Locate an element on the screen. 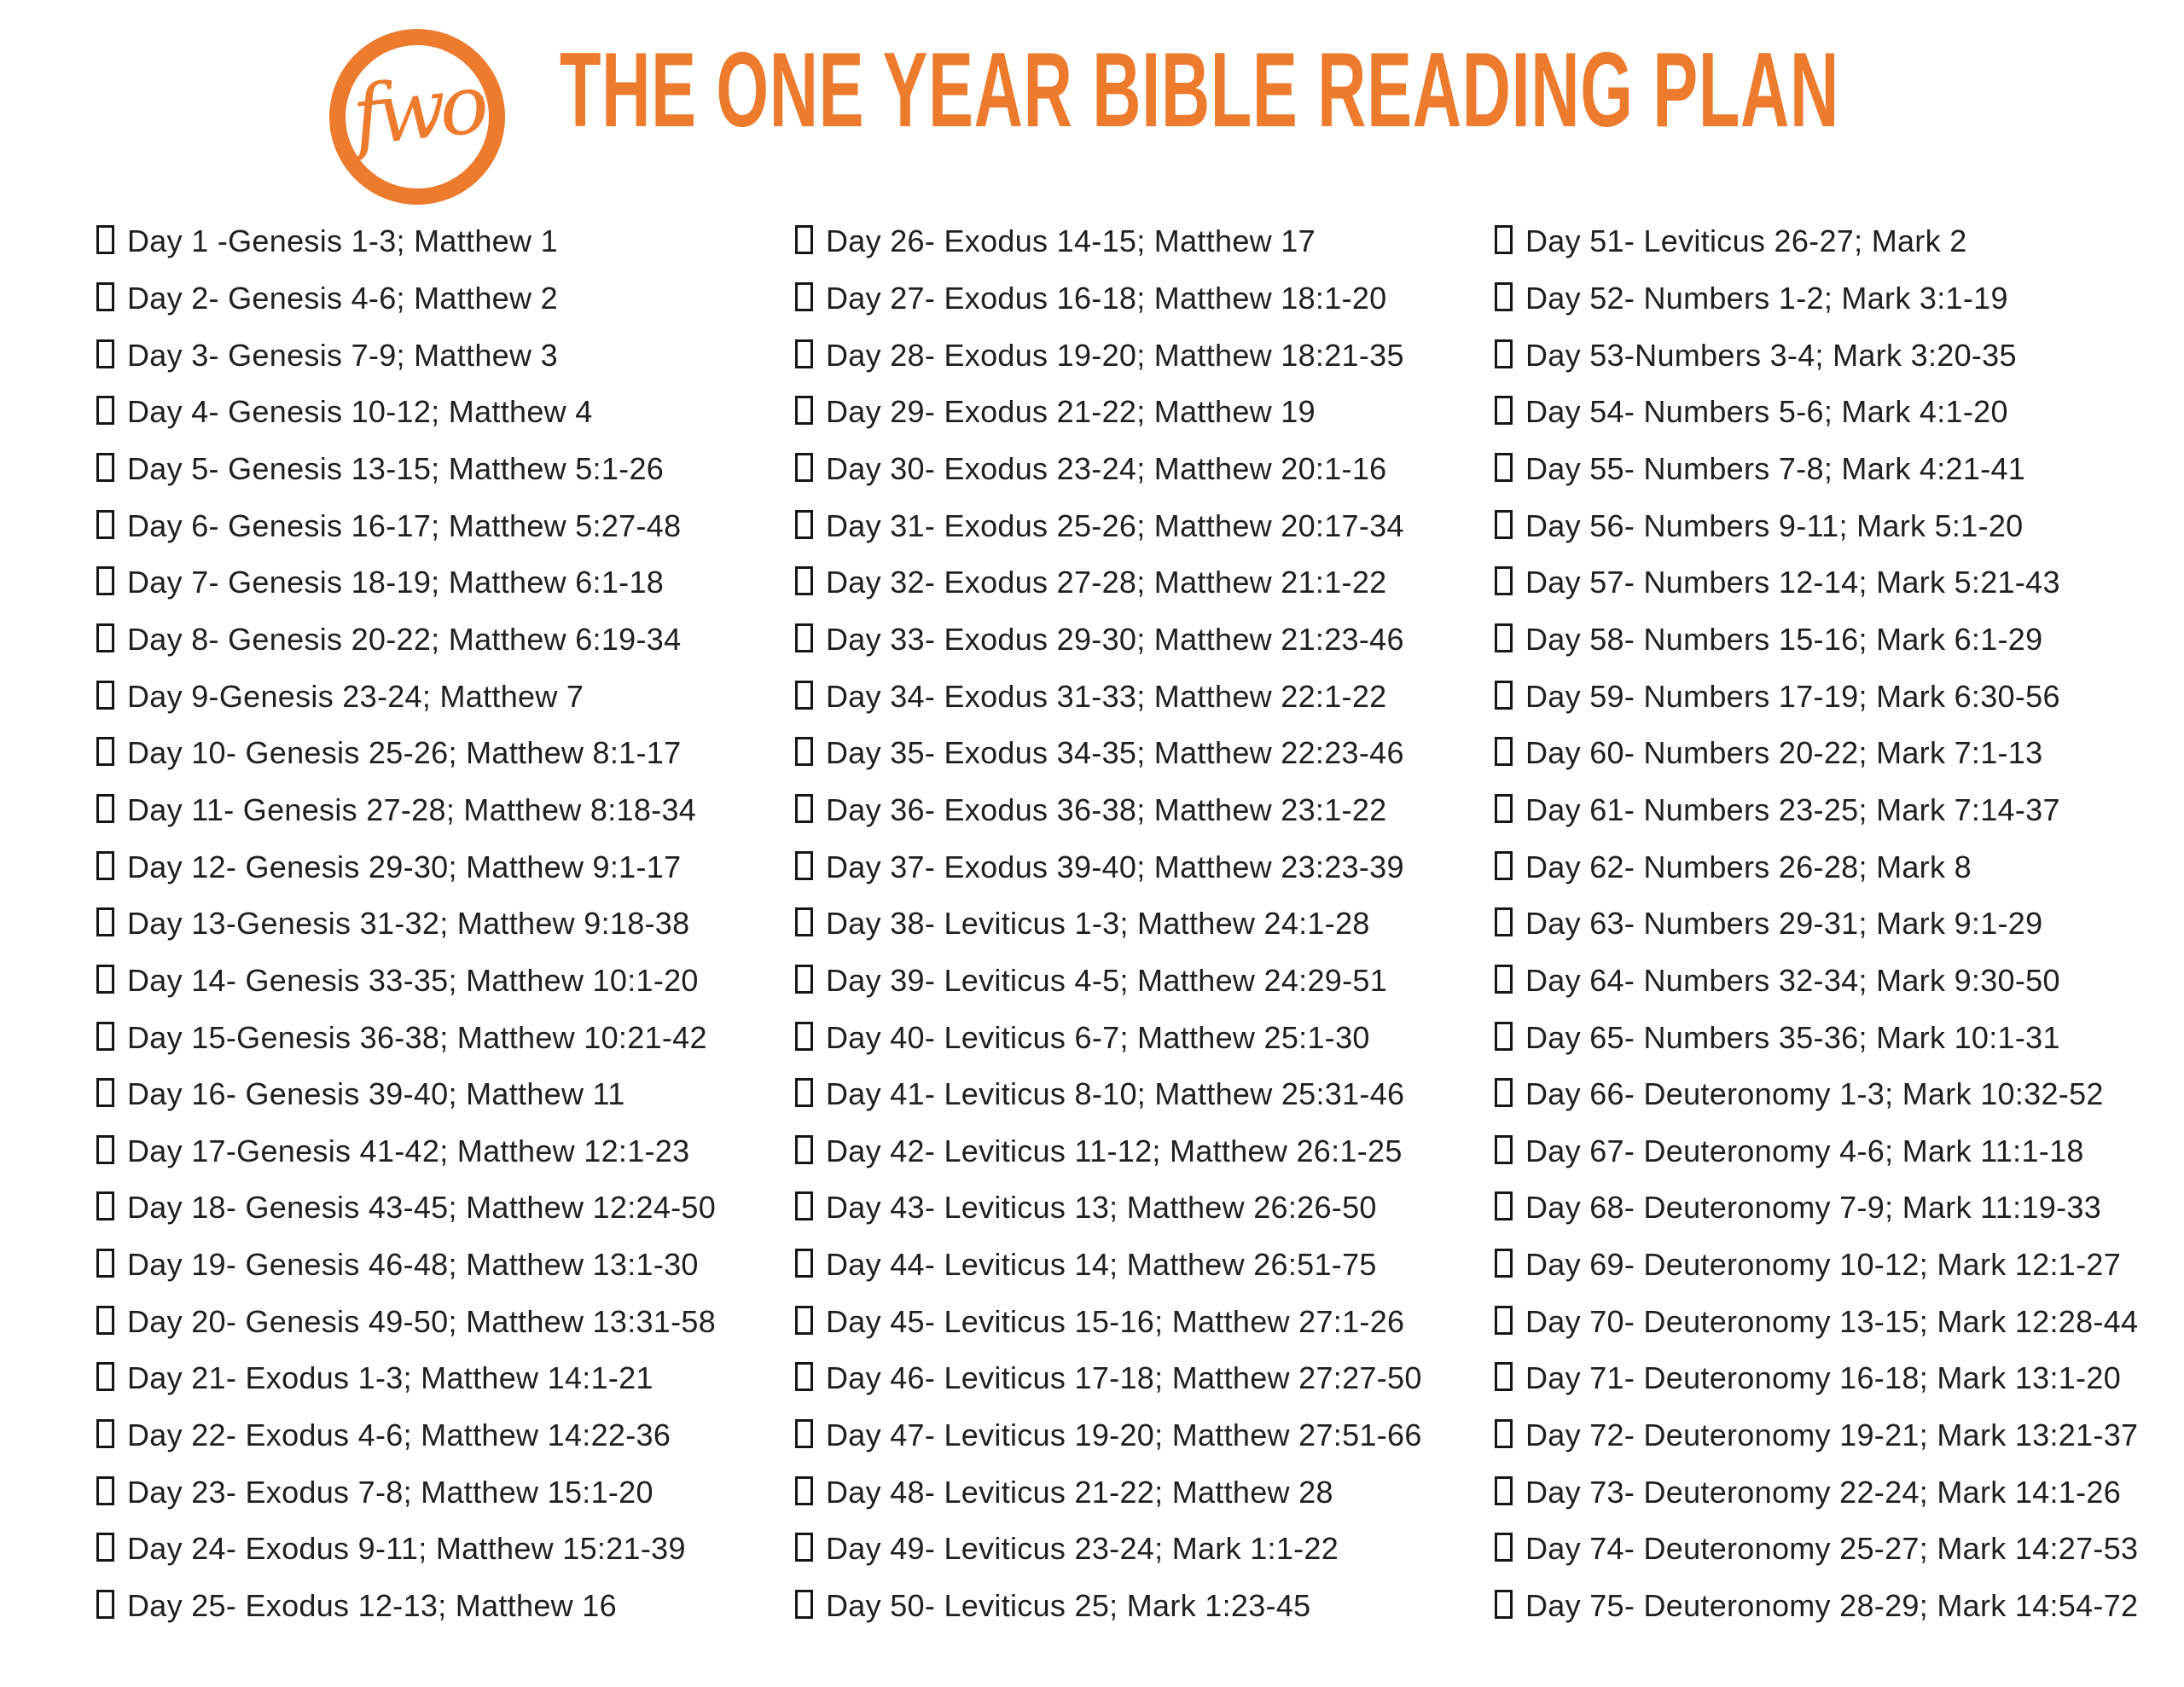 This screenshot has width=2184, height=1687. reading-item: Day 58- Numbers 15-16; Mark 6:1-29 is located at coordinates (1839, 640).